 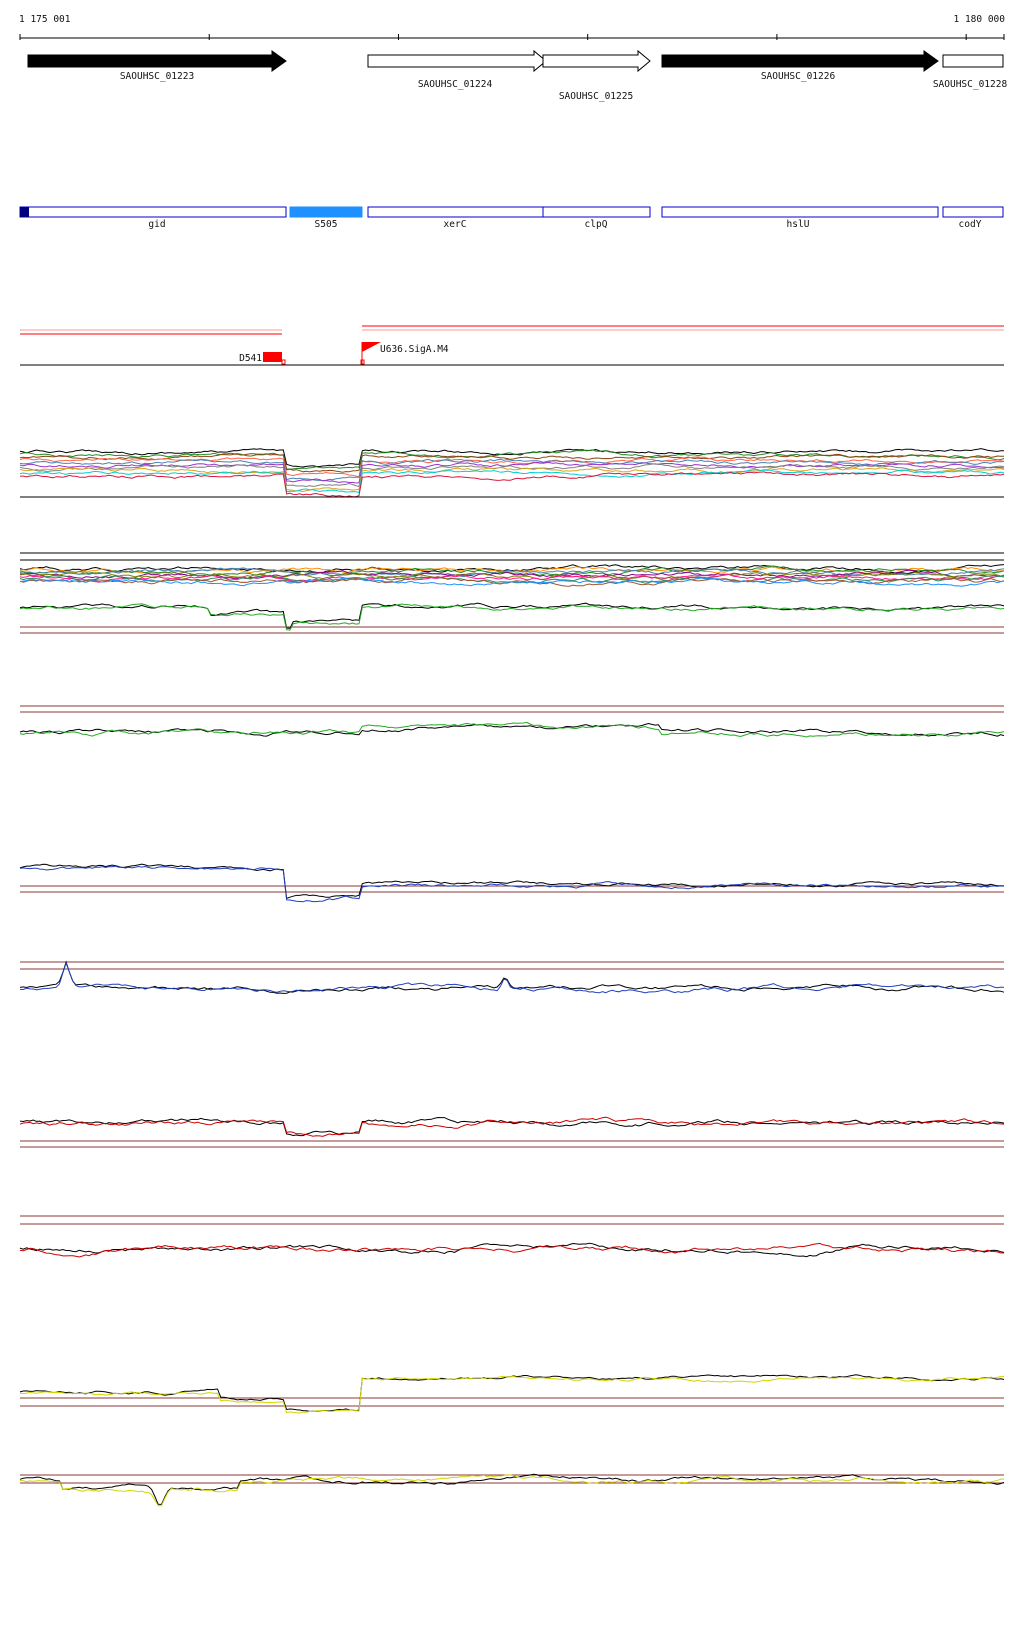 What do you see at coordinates (798, 224) in the screenshot?
I see `feature-label: hslU` at bounding box center [798, 224].